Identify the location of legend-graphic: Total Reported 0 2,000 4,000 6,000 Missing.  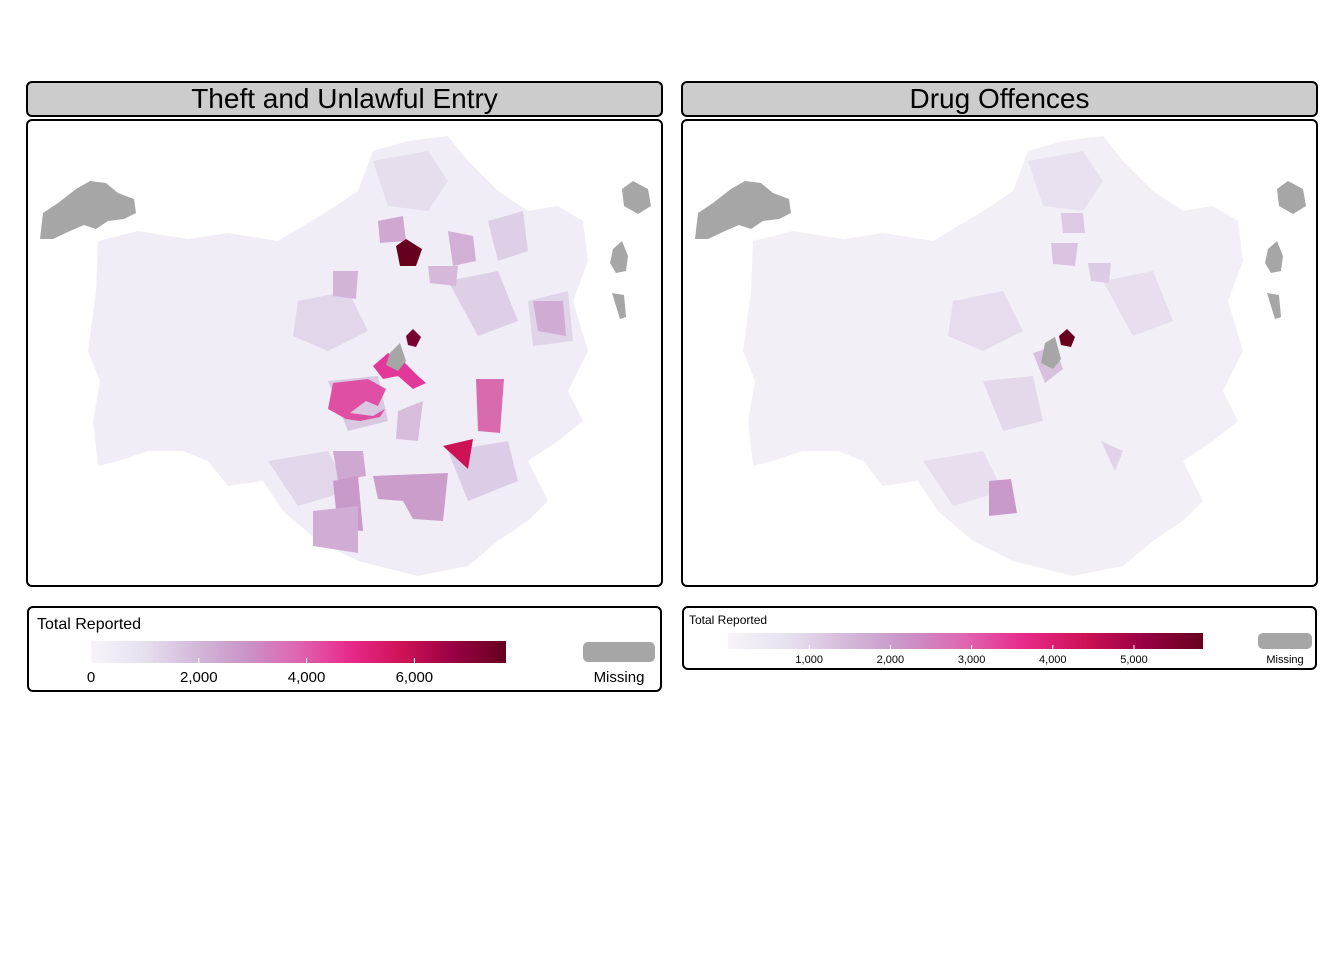
(346, 651).